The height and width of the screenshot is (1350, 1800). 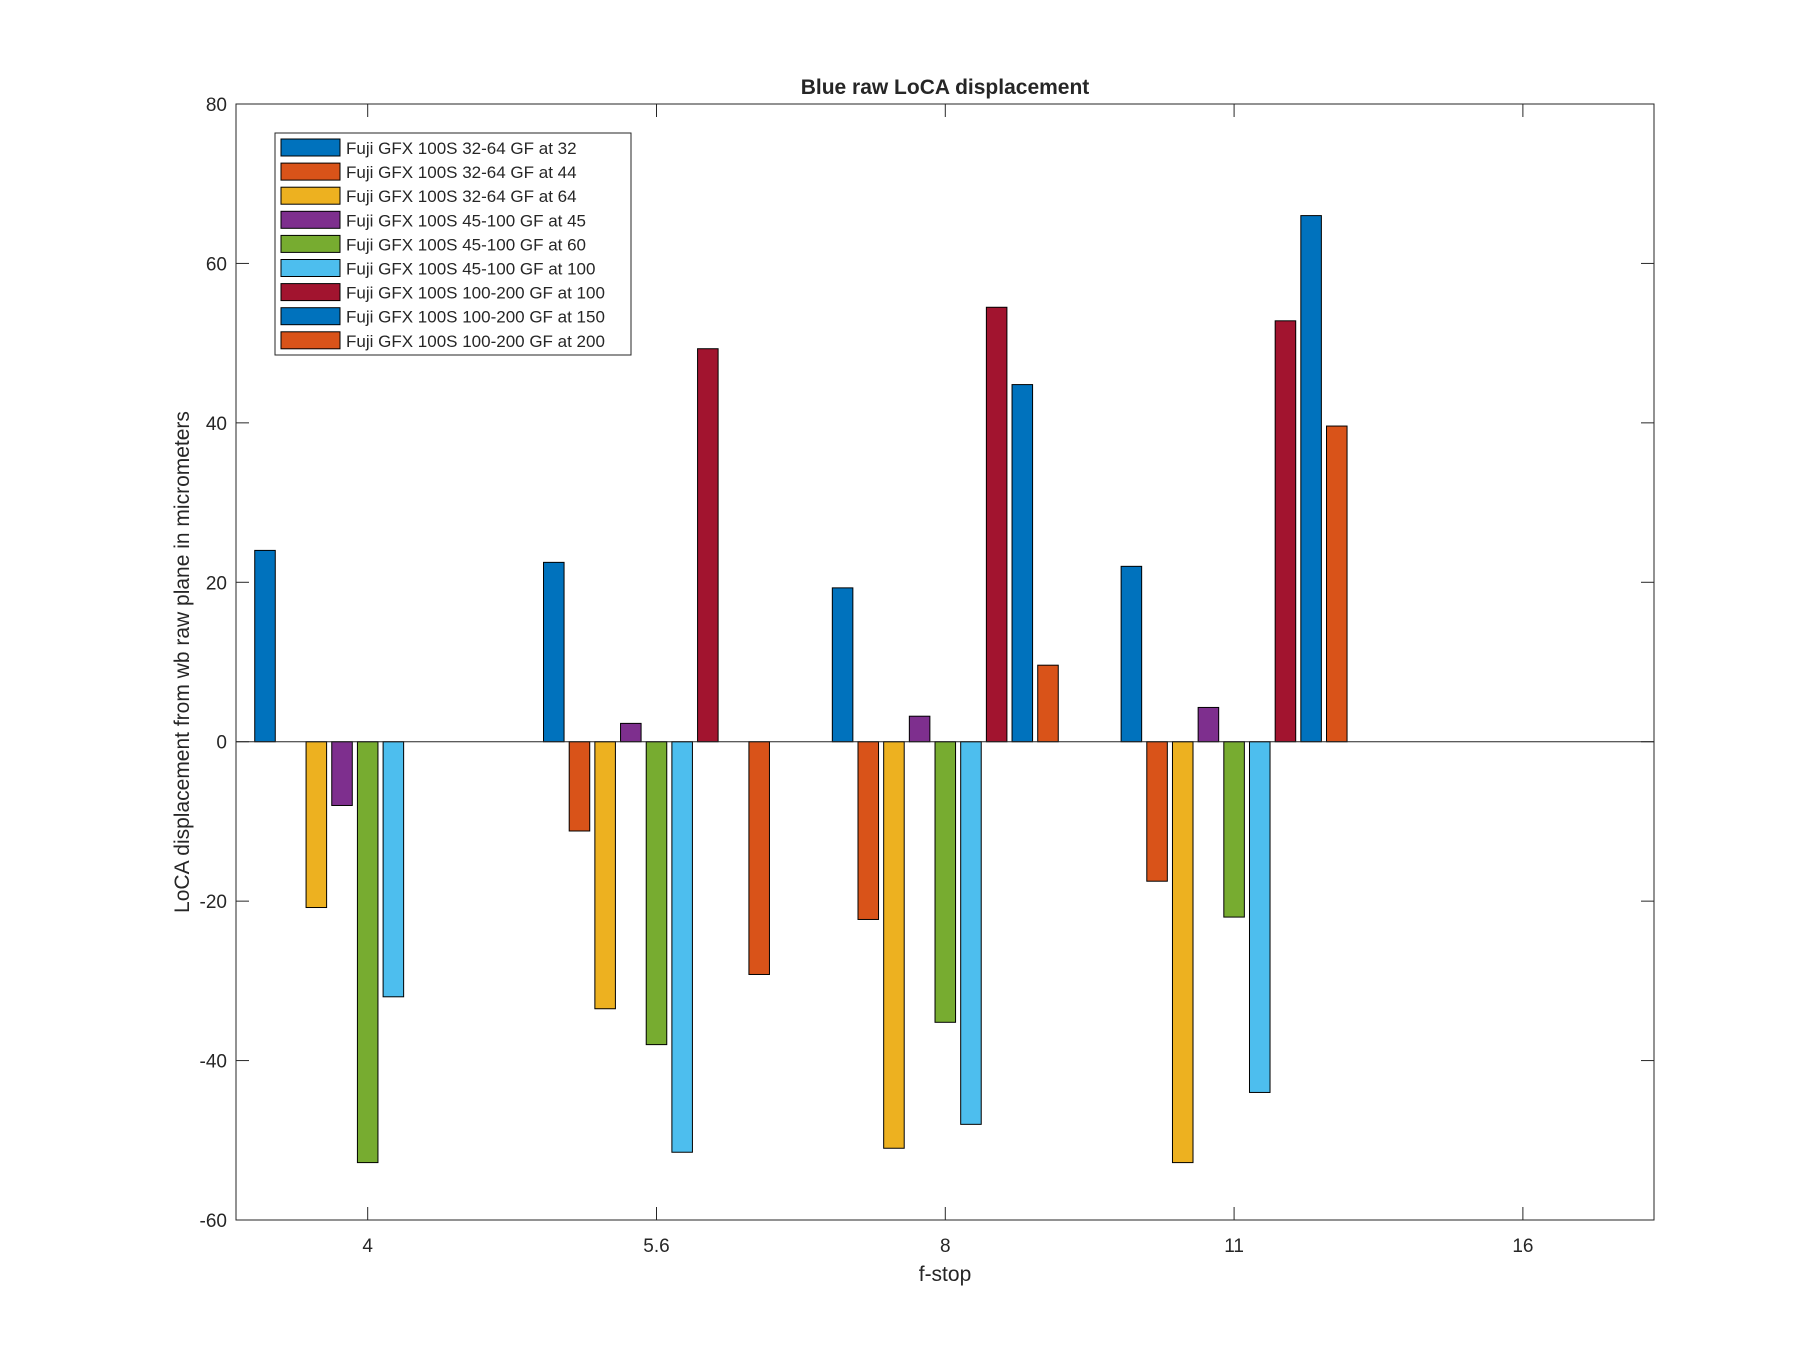 What do you see at coordinates (367, 1246) in the screenshot?
I see `x-tick-label: 4` at bounding box center [367, 1246].